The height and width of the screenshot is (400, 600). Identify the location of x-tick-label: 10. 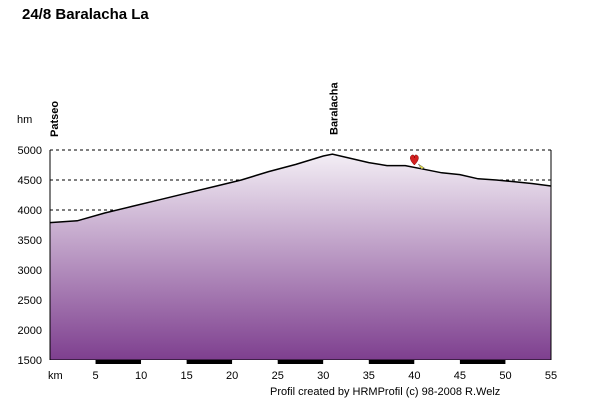
(141, 376).